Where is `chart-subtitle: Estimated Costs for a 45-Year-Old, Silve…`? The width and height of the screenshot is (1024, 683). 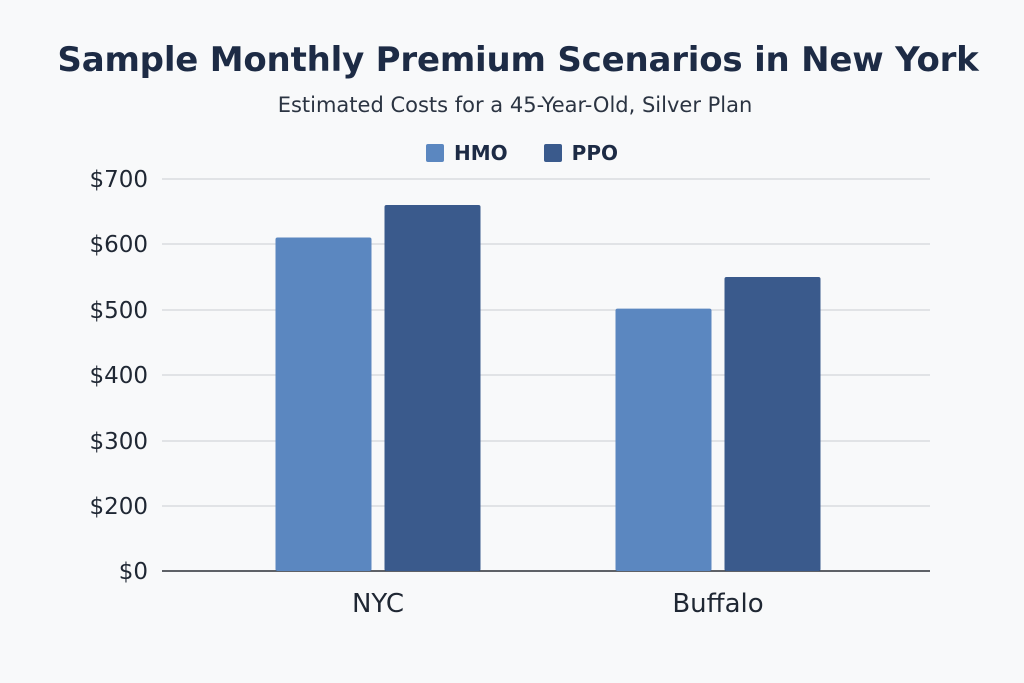
chart-subtitle: Estimated Costs for a 45-Year-Old, Silve… is located at coordinates (515, 105).